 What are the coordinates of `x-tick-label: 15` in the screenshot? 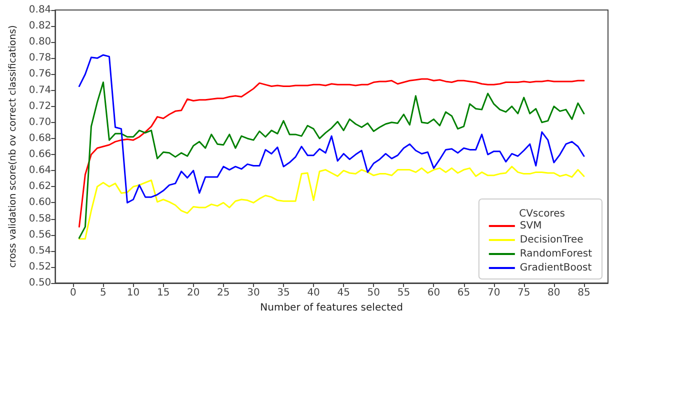 It's located at (163, 293).